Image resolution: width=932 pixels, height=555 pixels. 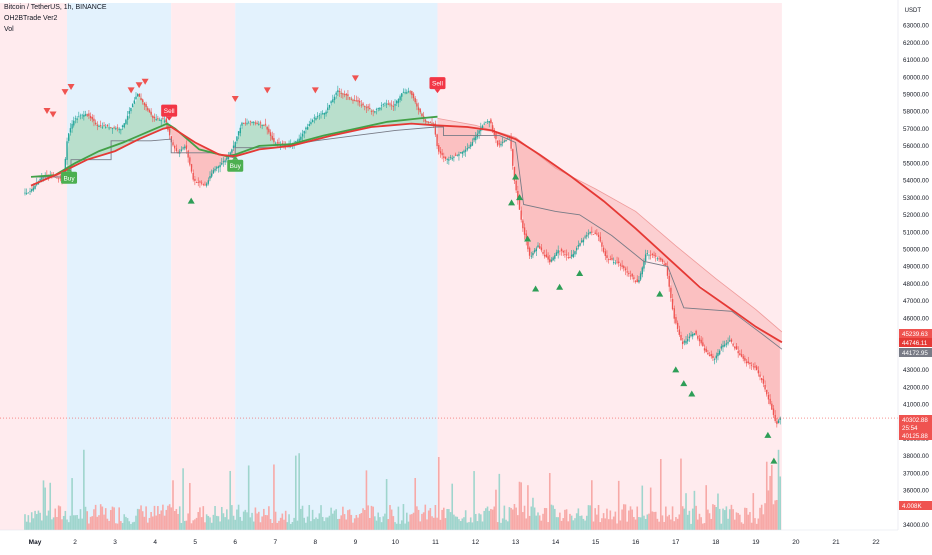 What do you see at coordinates (31, 18) in the screenshot?
I see `indicator-name: OH2BTrade Ver2` at bounding box center [31, 18].